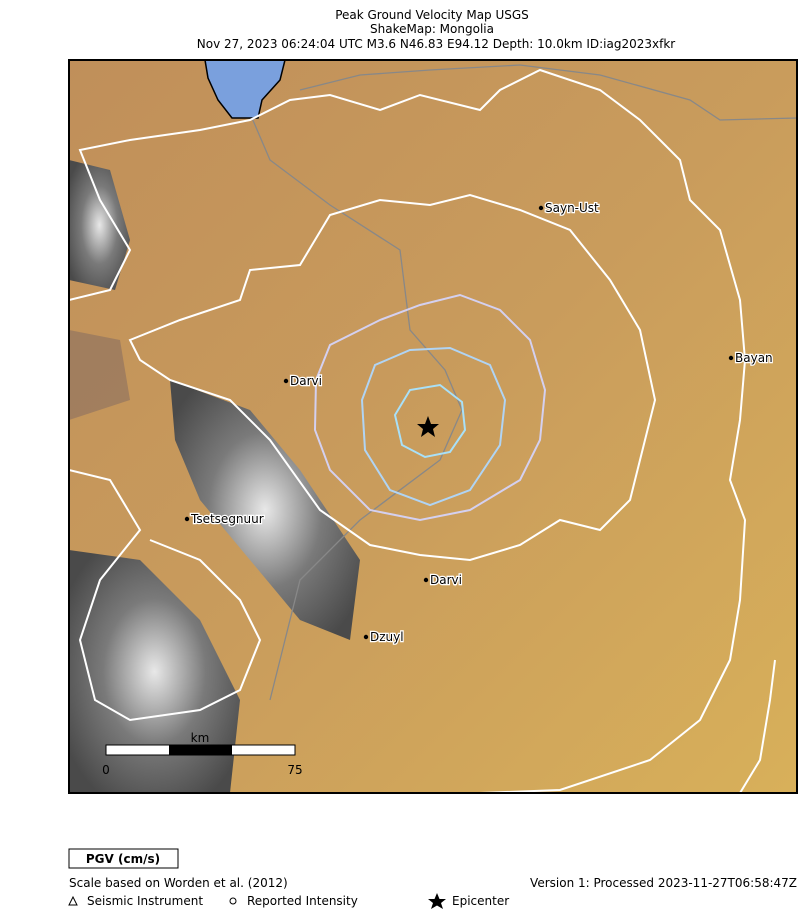 The image size is (807, 917). I want to click on place-label: Tsetsegnuur, so click(227, 519).